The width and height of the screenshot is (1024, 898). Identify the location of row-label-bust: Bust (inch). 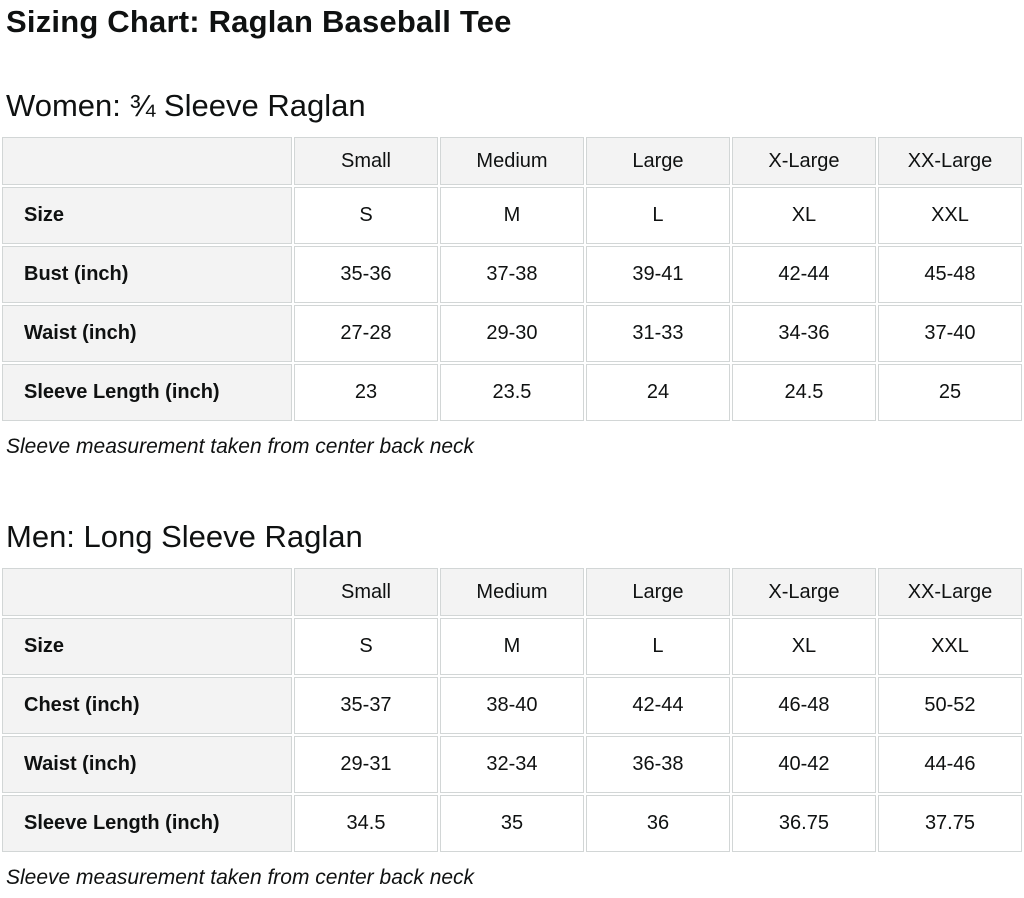
(147, 274).